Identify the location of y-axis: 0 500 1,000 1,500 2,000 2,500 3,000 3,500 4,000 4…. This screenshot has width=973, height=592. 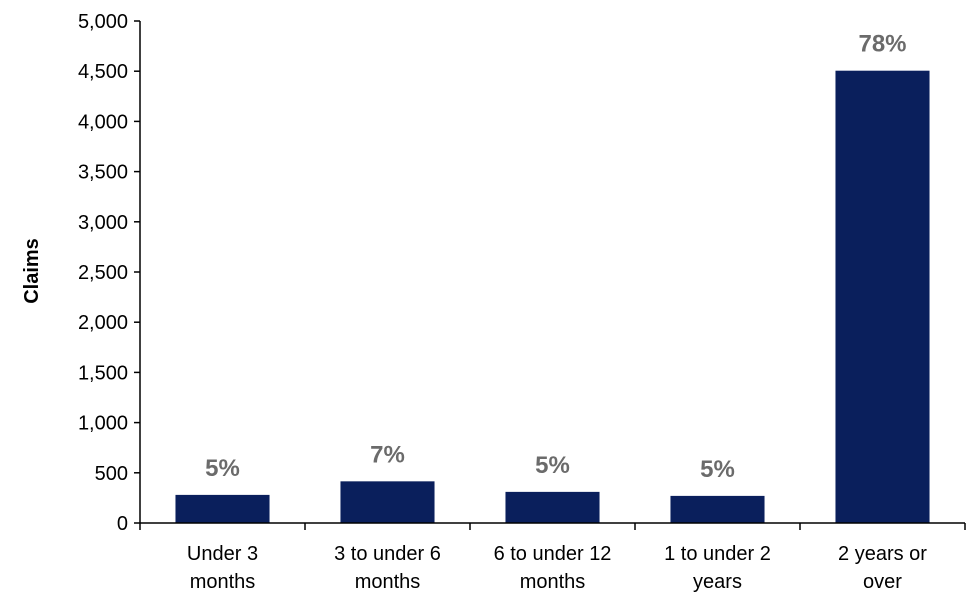
(109, 273).